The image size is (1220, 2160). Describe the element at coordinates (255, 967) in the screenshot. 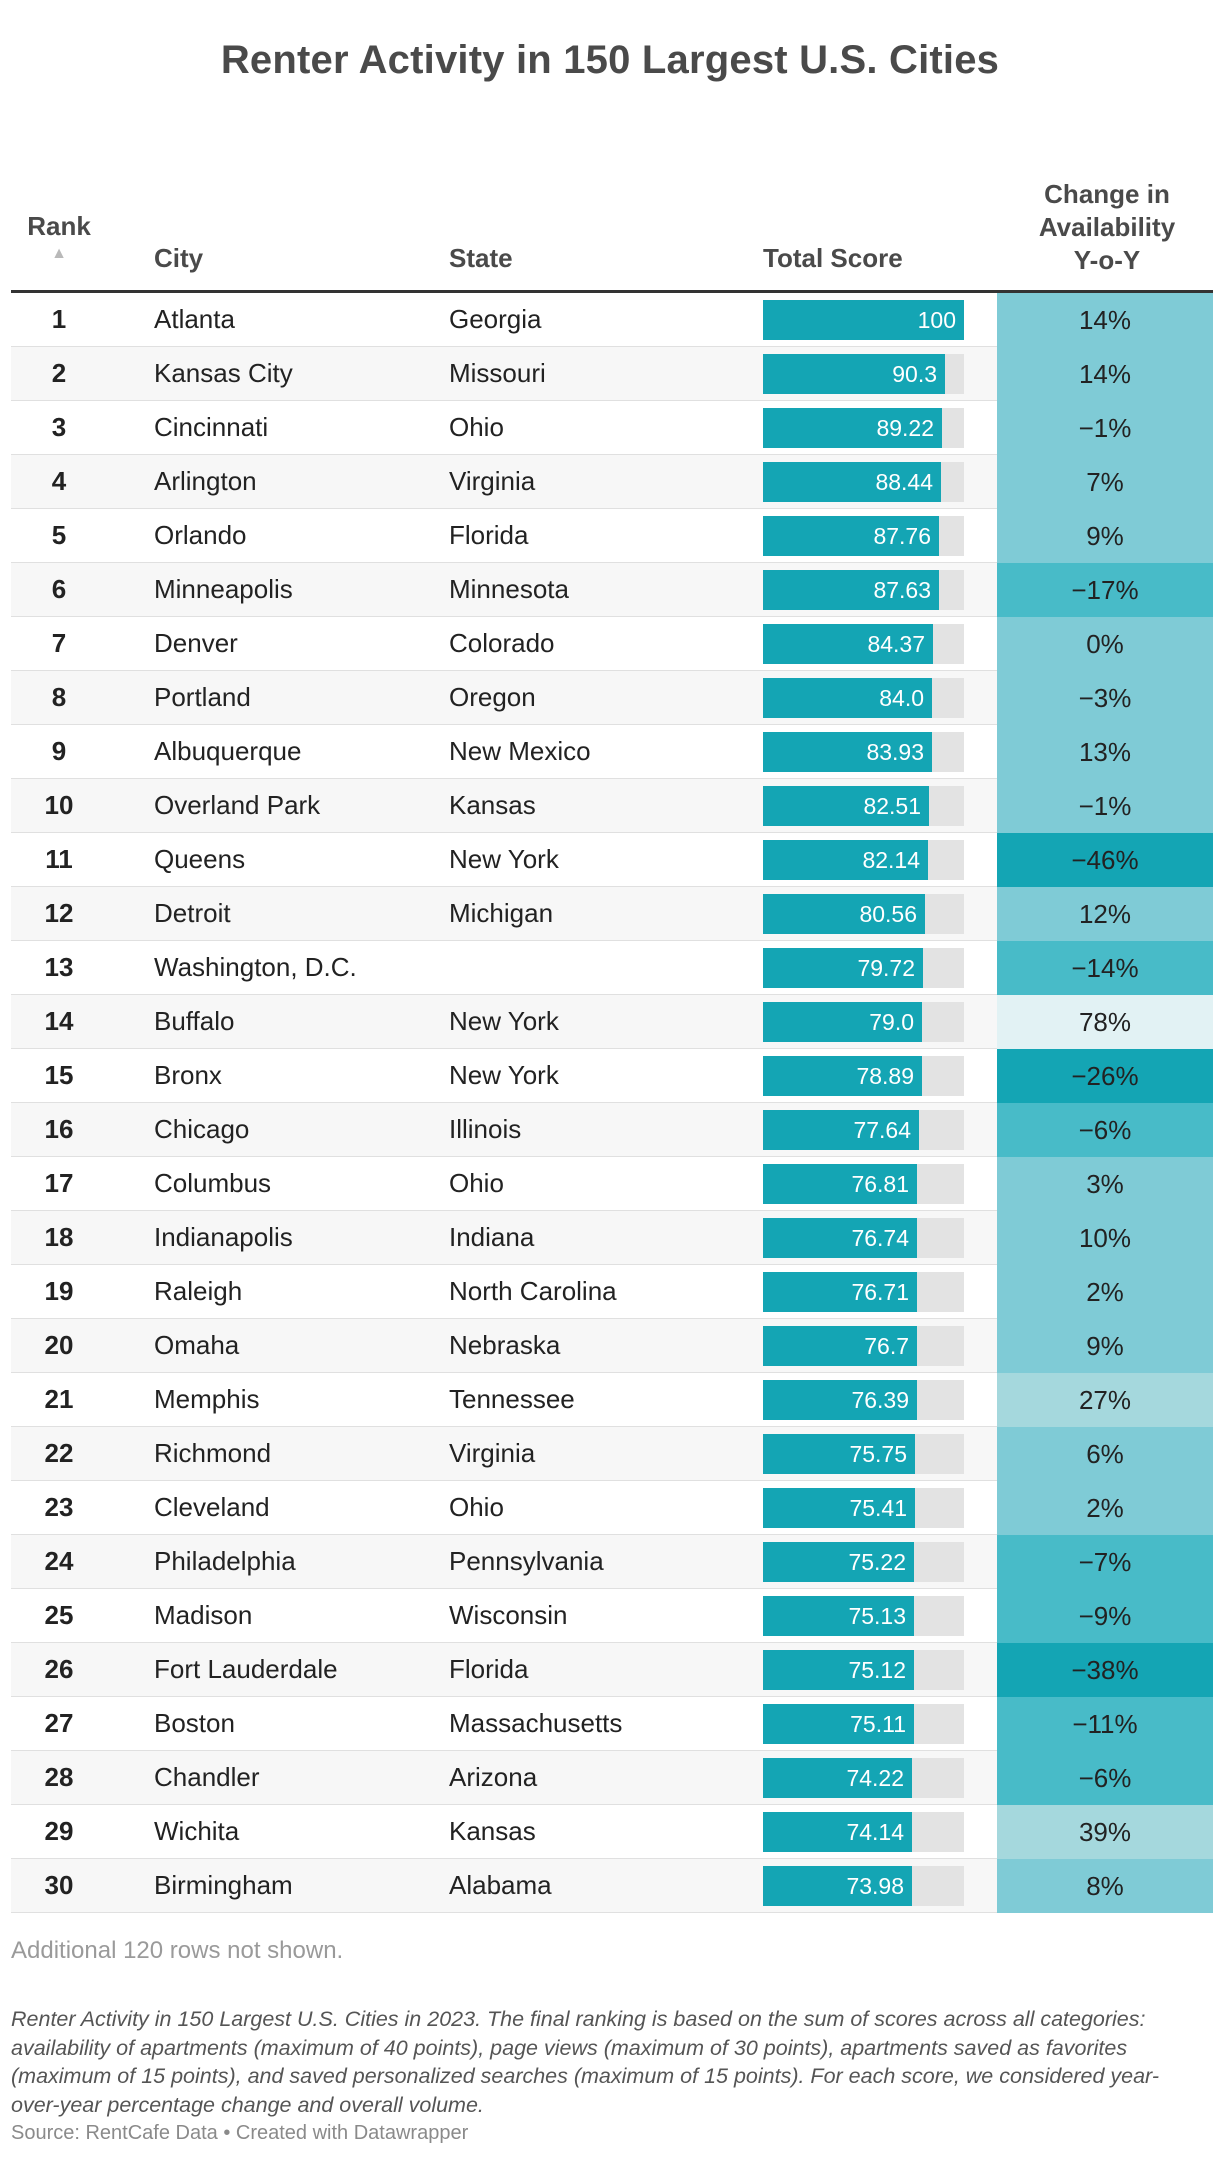

I see `city-cell: Washington, D.C.` at that location.